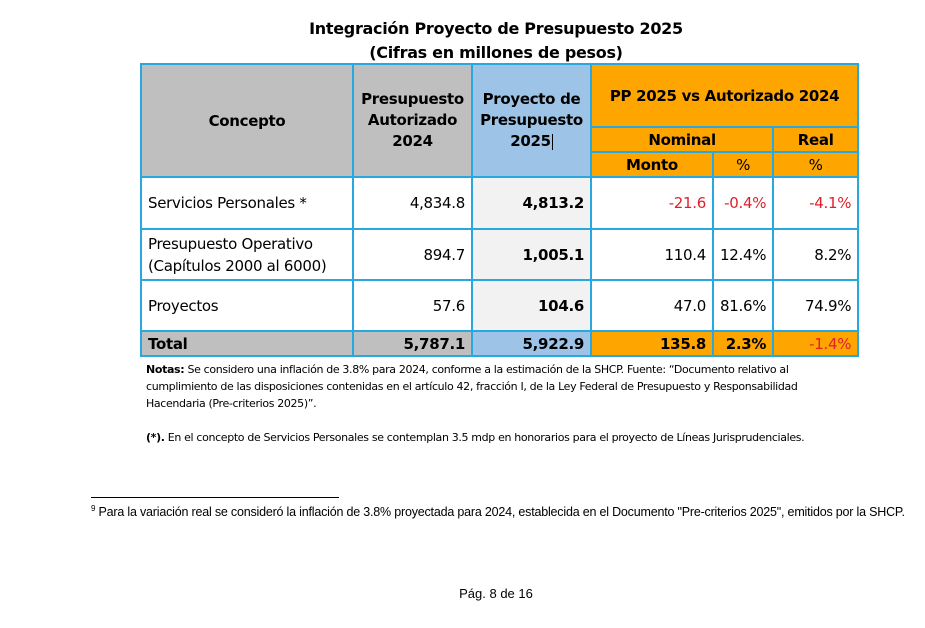 The image size is (925, 628). I want to click on header-proyecto-line-3-text: 2025, so click(530, 141).